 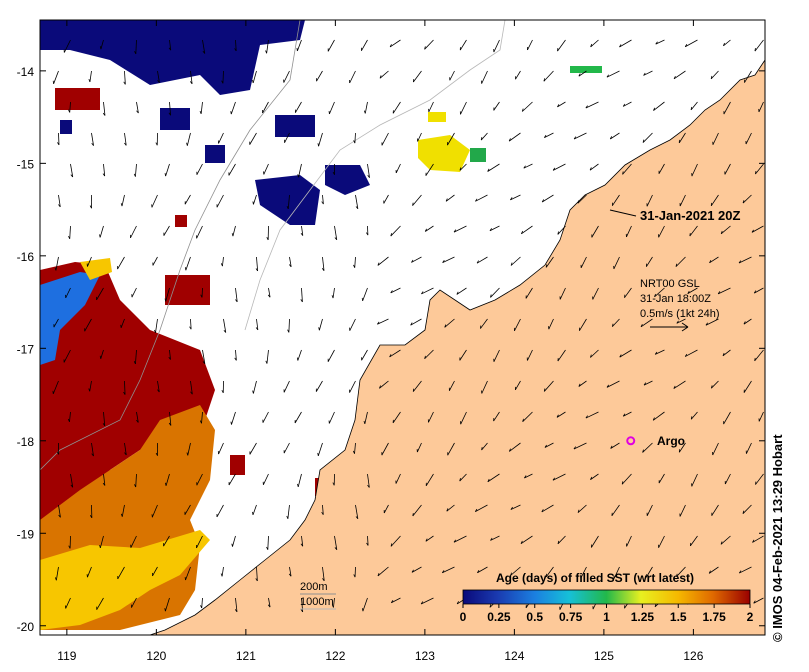 What do you see at coordinates (26, 534) in the screenshot?
I see `lat-tick-label: -19` at bounding box center [26, 534].